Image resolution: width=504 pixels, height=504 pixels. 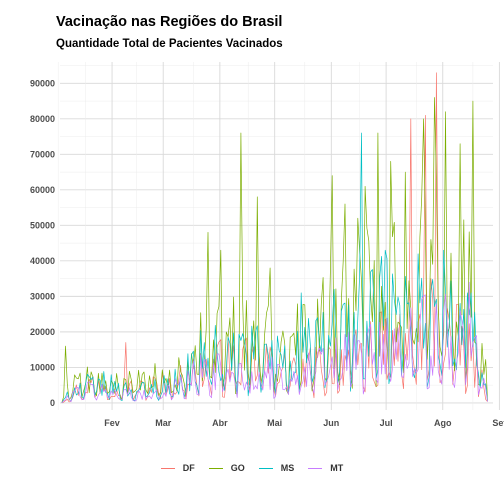 What do you see at coordinates (498, 423) in the screenshot?
I see `x-tick-label: Set` at bounding box center [498, 423].